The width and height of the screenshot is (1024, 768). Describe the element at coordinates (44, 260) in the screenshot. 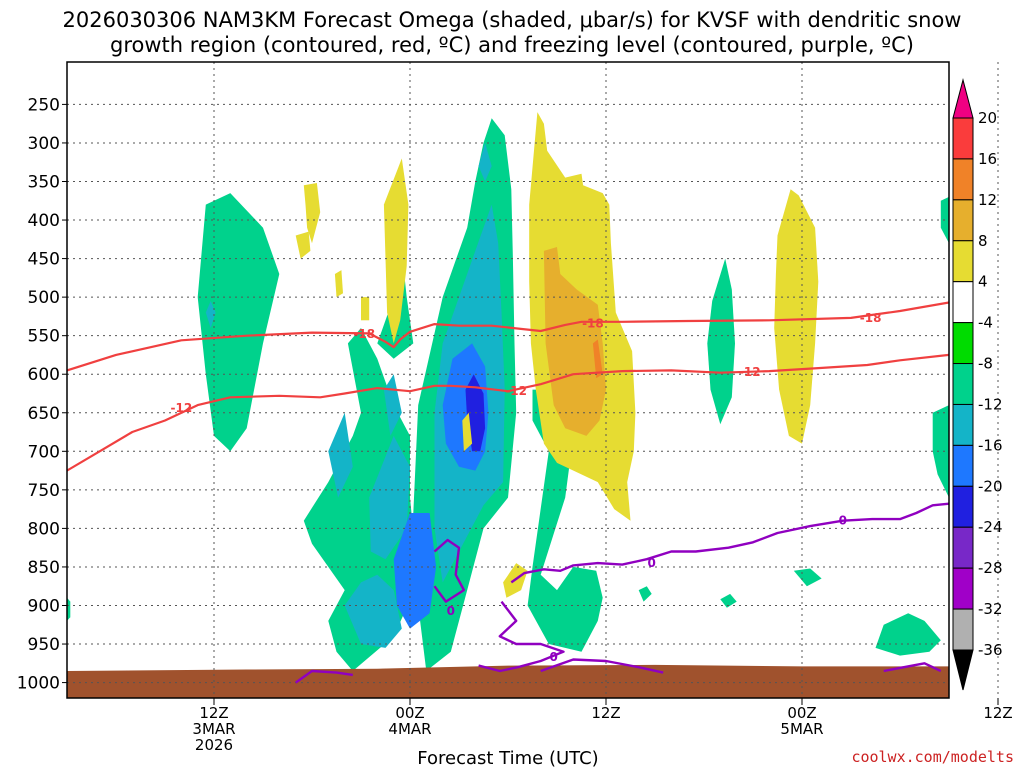

I see `pressure-tick-label: 450` at that location.